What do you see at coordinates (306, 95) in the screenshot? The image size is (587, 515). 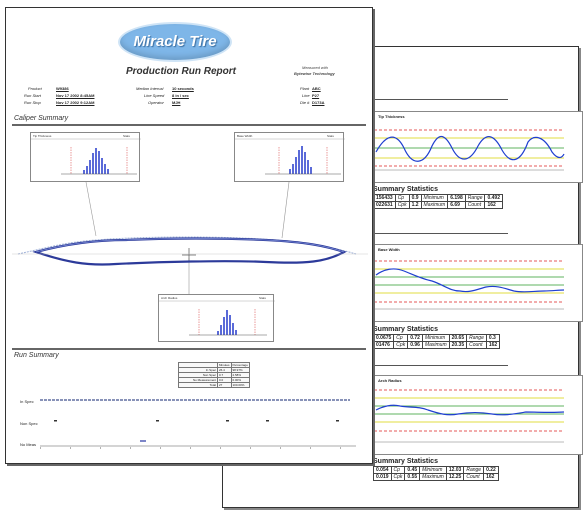 I see `line-label: Line` at bounding box center [306, 95].